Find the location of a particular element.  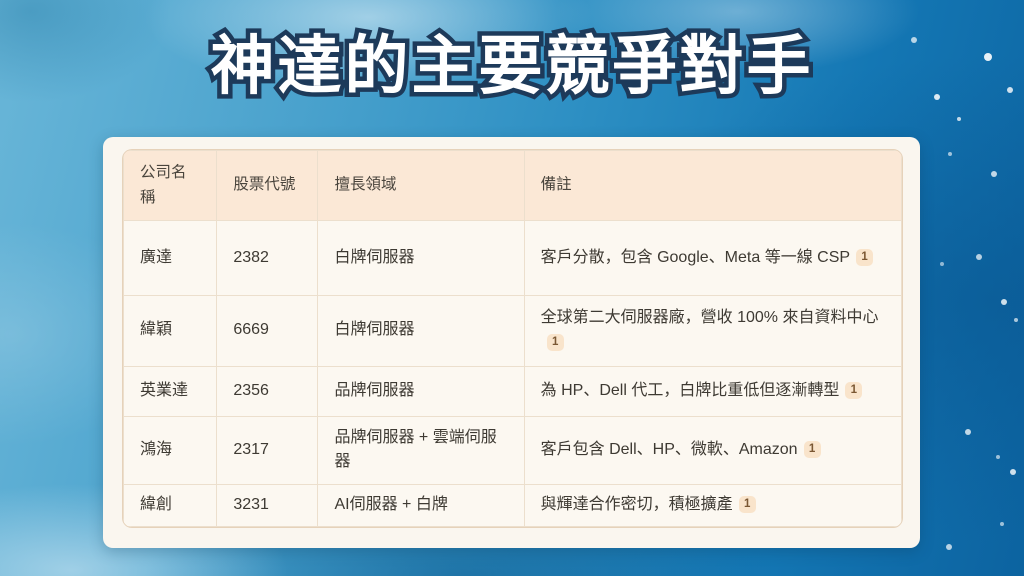

note-cell: 為 HP、Dell 代工，白牌比重低但逐漸轉型 1 is located at coordinates (712, 391).